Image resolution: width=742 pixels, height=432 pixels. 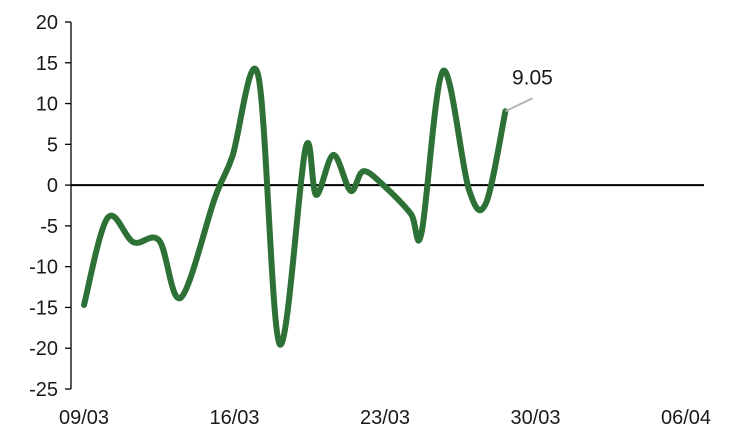 What do you see at coordinates (43, 308) in the screenshot?
I see `y-tick-label: -15` at bounding box center [43, 308].